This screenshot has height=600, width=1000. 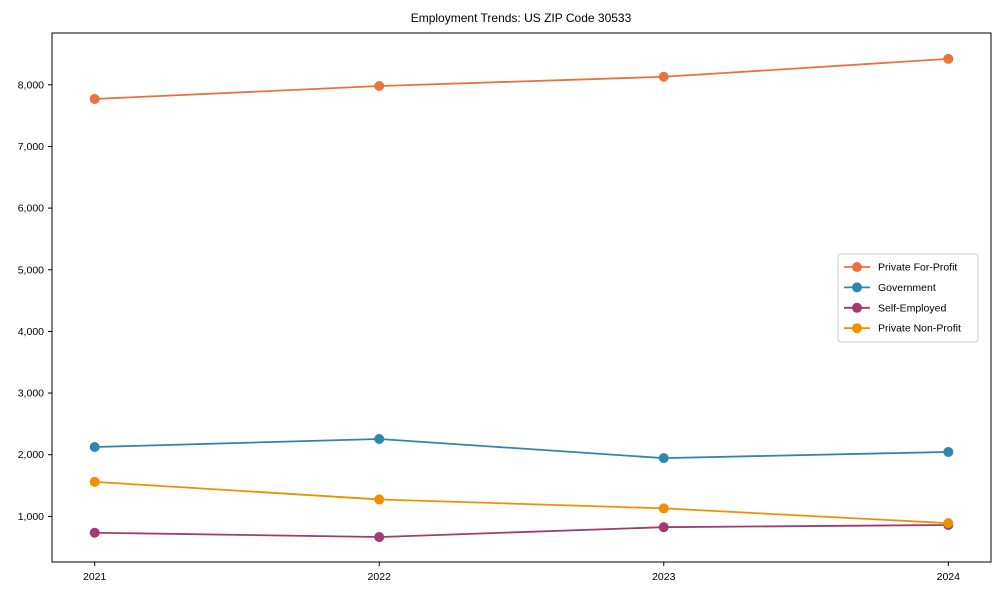 What do you see at coordinates (31, 455) in the screenshot?
I see `y-axis-tick-label: 2,000` at bounding box center [31, 455].